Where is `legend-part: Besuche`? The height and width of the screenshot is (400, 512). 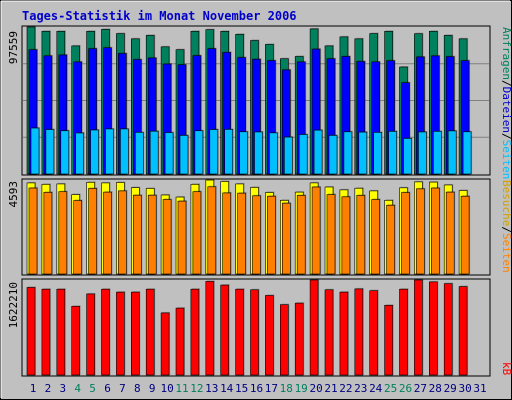
legend-part: Besuche is located at coordinates (506, 203).